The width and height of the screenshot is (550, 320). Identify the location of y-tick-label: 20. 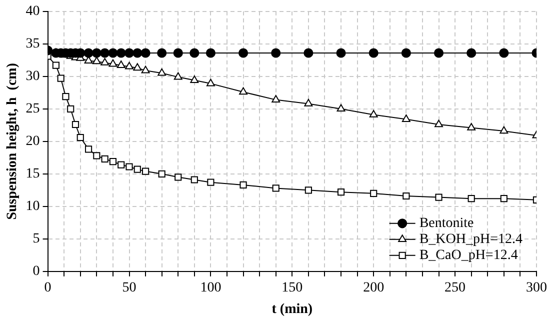
(33, 142).